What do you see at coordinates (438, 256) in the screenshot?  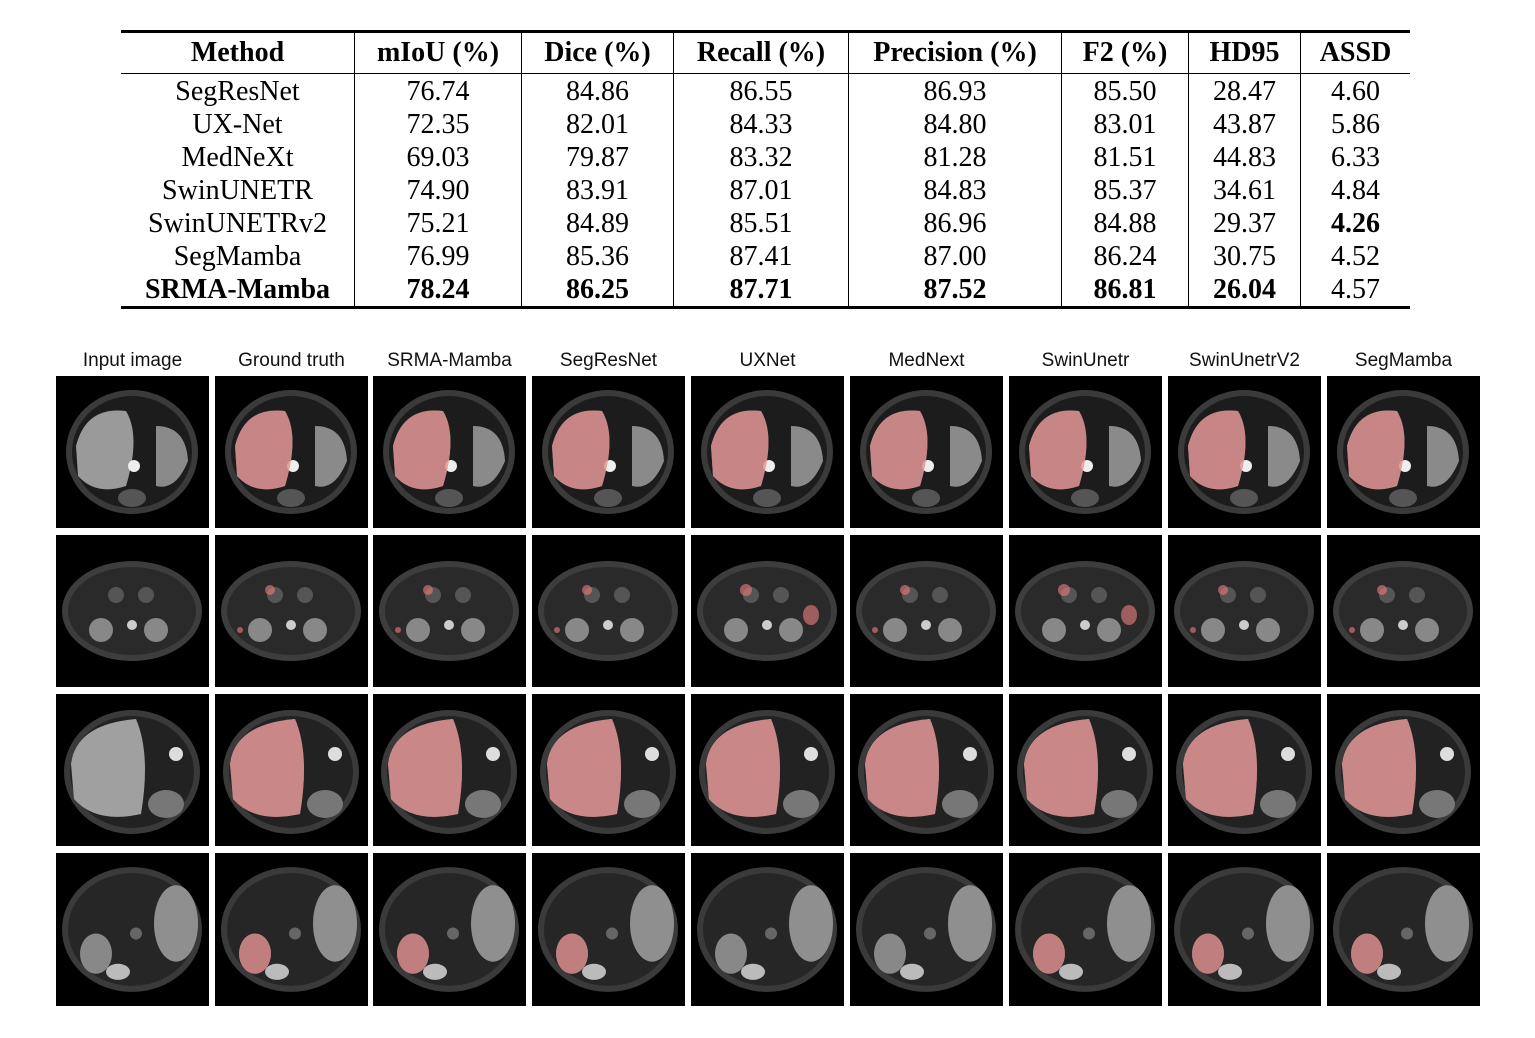 I see `metric-cell: 76.99` at bounding box center [438, 256].